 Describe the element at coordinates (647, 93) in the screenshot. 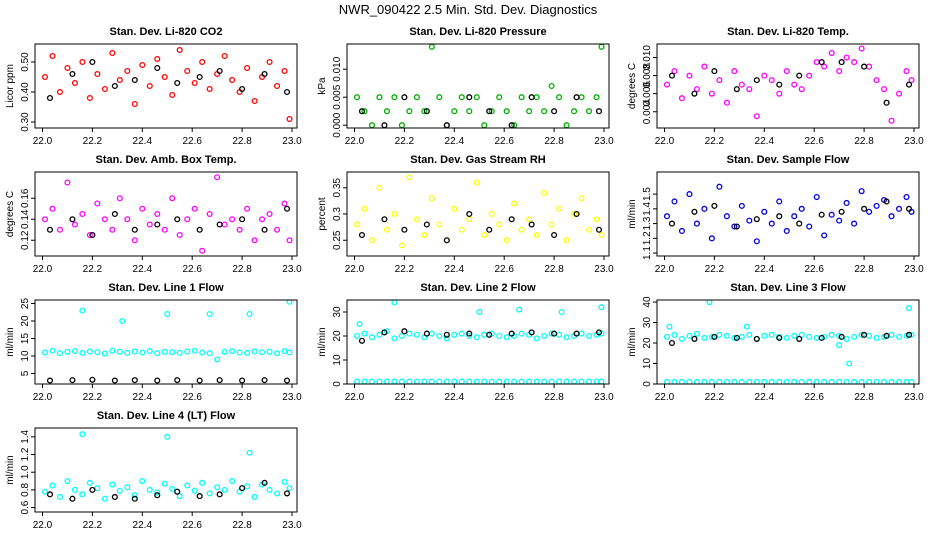

I see `y-tick-label: 0.006` at that location.